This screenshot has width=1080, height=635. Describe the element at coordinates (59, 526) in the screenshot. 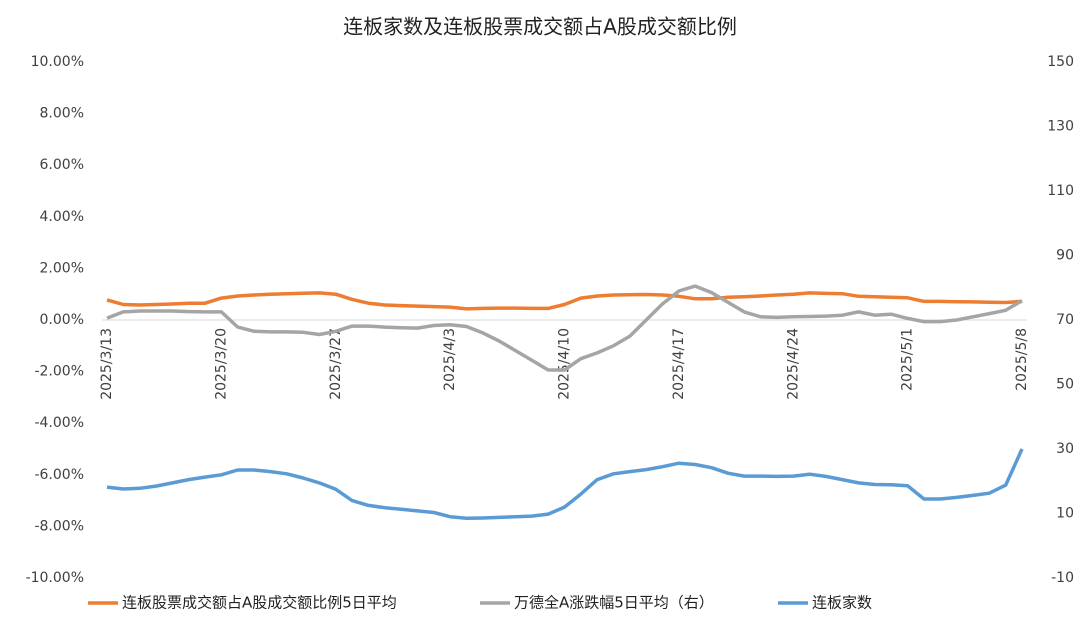

I see `y-tick-label: -8.00%` at that location.